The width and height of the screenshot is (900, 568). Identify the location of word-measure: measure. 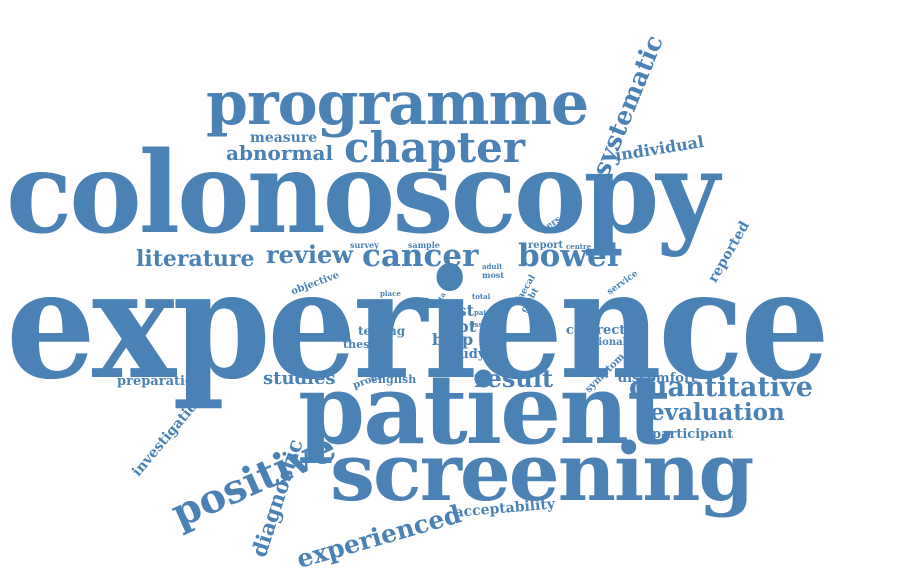
(284, 138).